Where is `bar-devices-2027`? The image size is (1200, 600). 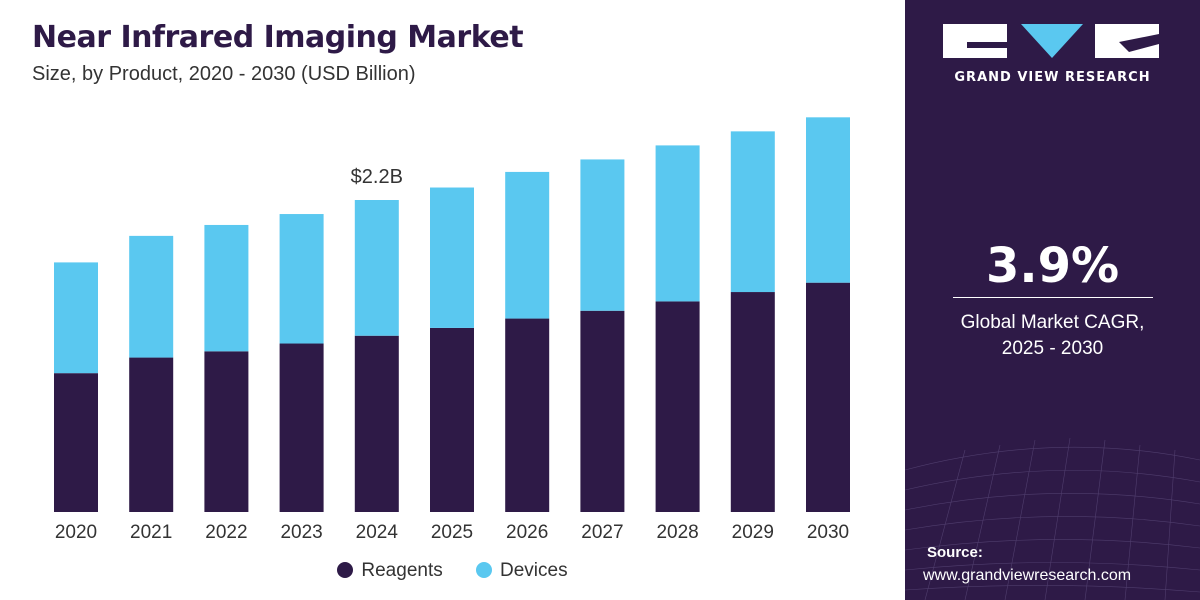 bar-devices-2027 is located at coordinates (602, 235).